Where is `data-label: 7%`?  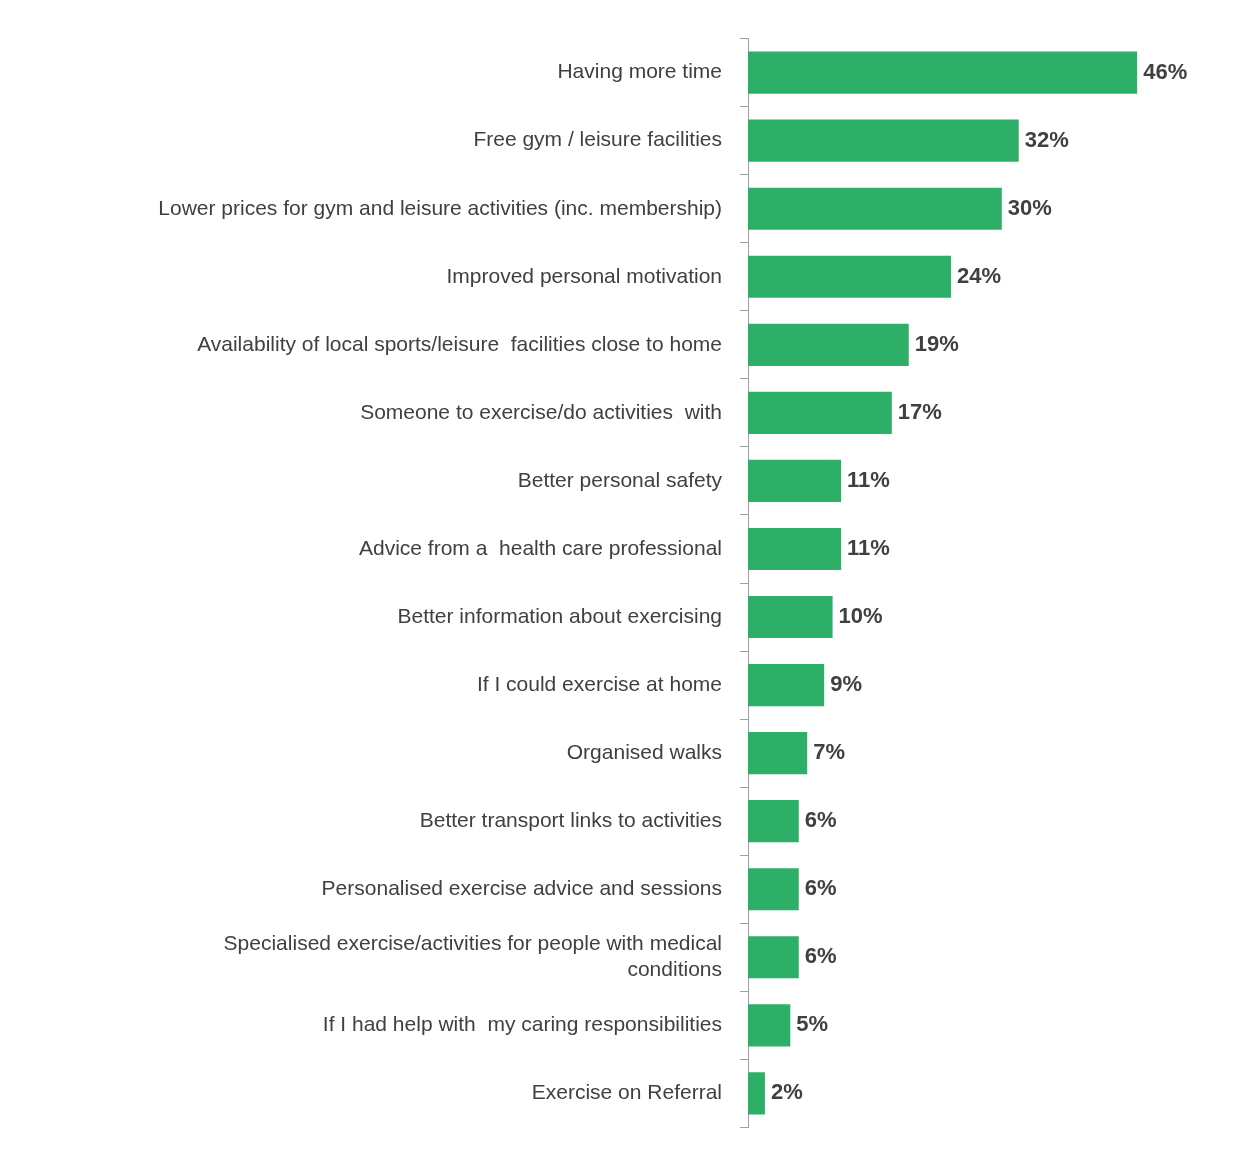 data-label: 7% is located at coordinates (829, 752).